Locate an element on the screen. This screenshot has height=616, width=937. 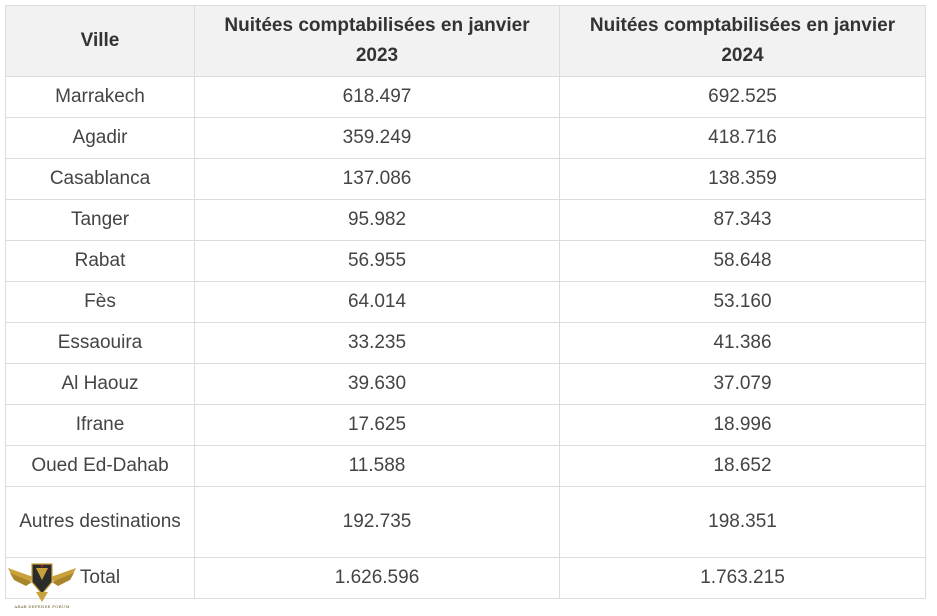
cell-ville: Rabat is located at coordinates (100, 261).